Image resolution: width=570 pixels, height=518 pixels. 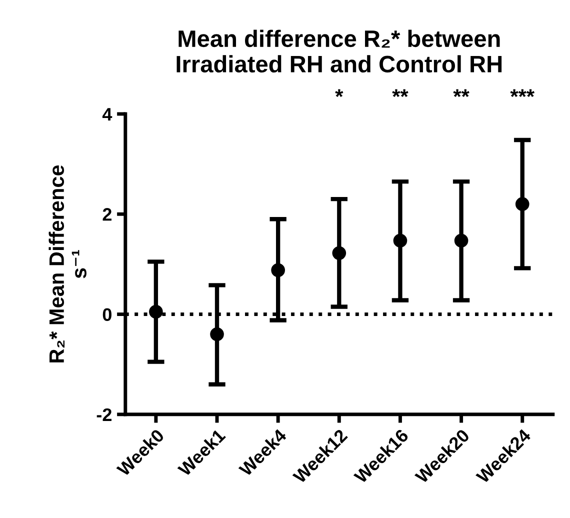 What do you see at coordinates (107, 114) in the screenshot?
I see `y-tick-label: 4` at bounding box center [107, 114].